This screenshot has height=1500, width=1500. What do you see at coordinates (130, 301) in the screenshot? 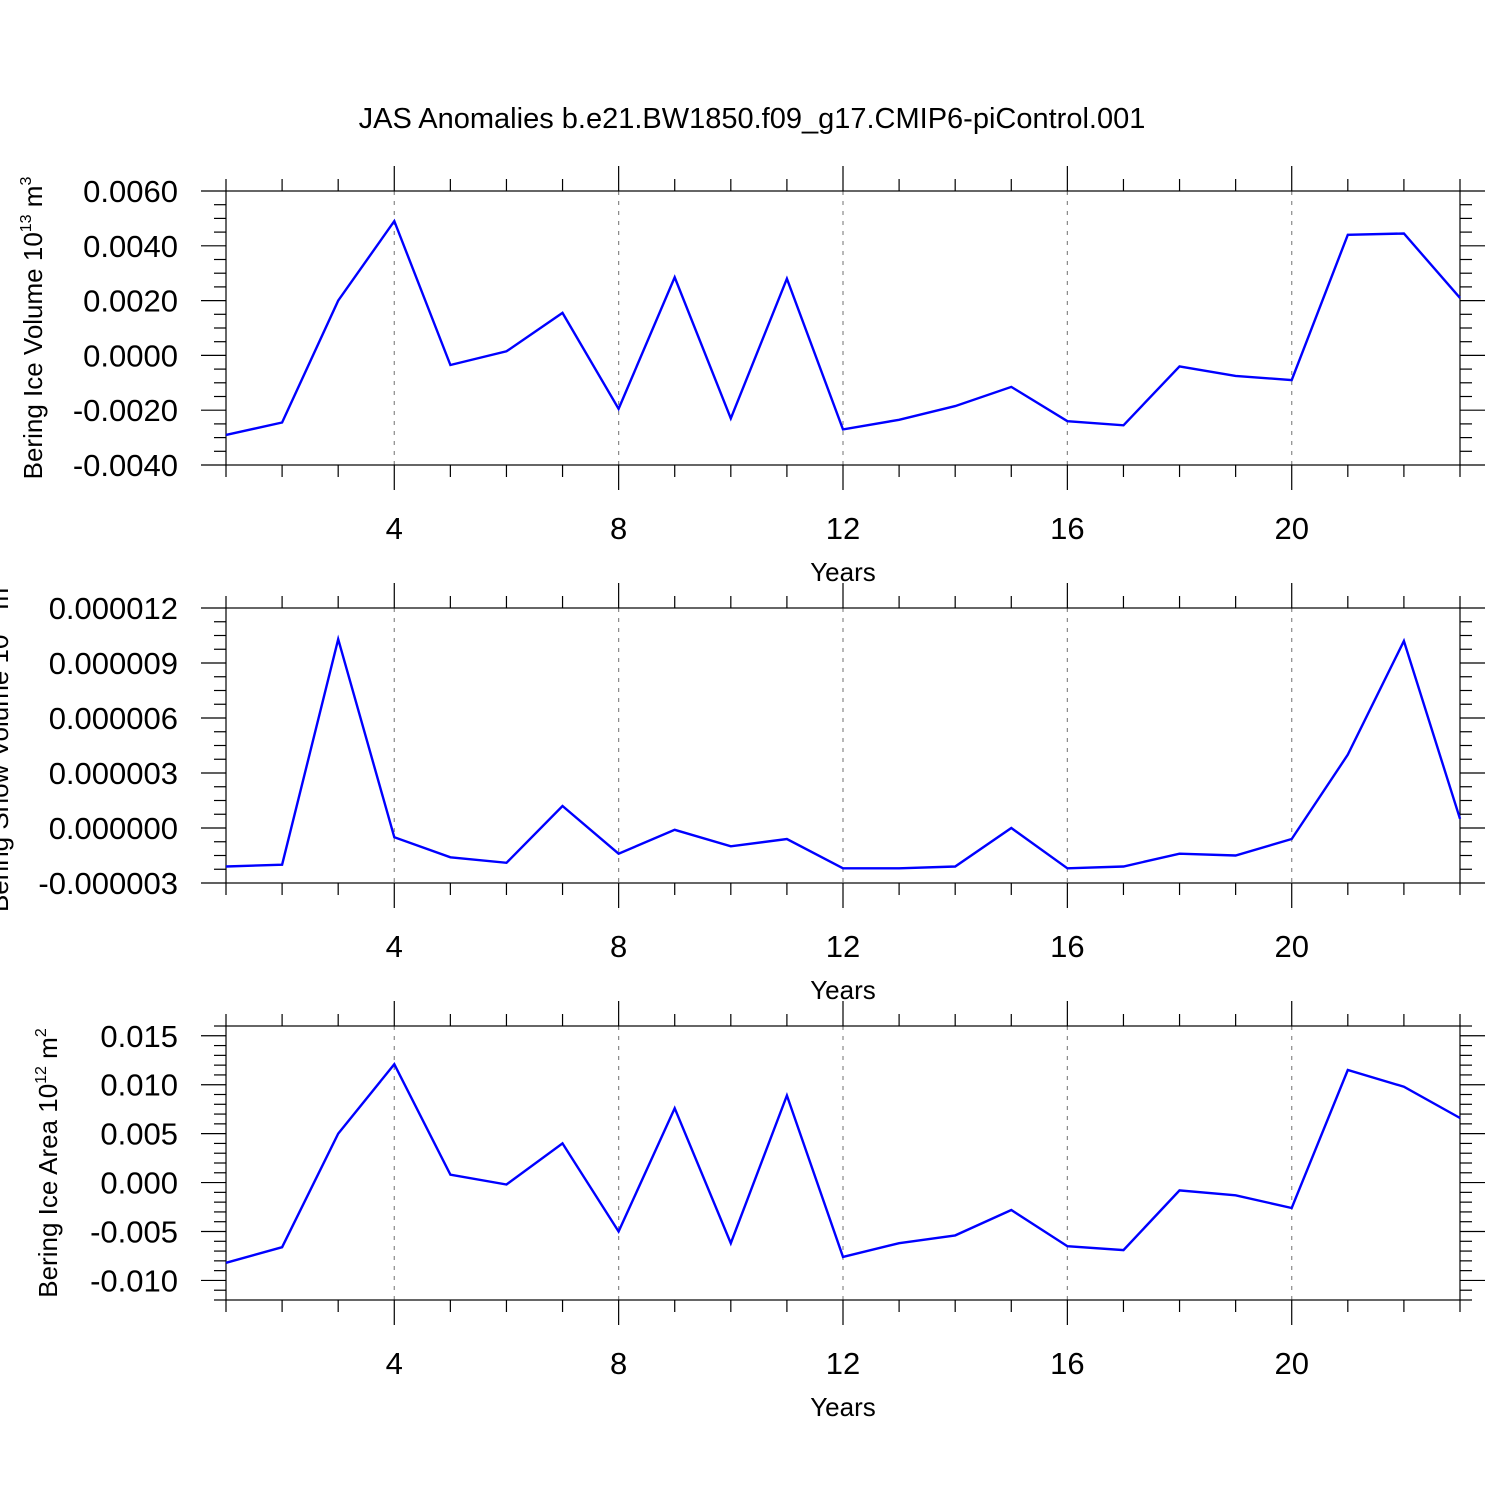
I see `y-tick-label: 0.0020` at bounding box center [130, 301].